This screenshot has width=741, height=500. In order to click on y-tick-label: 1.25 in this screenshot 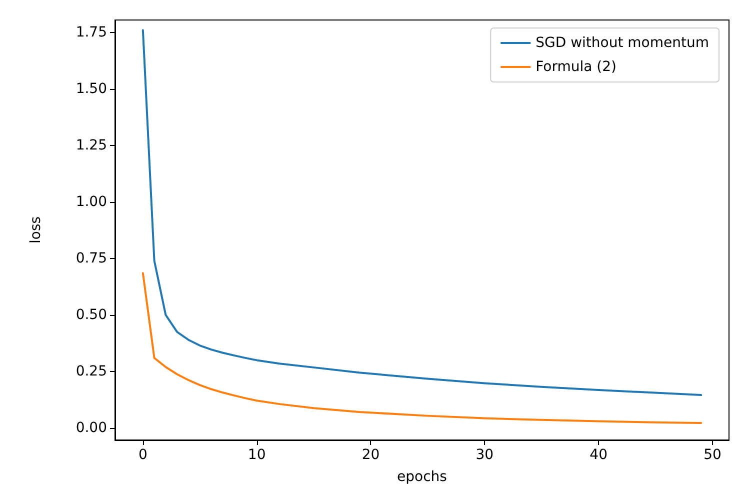, I will do `click(91, 145)`.